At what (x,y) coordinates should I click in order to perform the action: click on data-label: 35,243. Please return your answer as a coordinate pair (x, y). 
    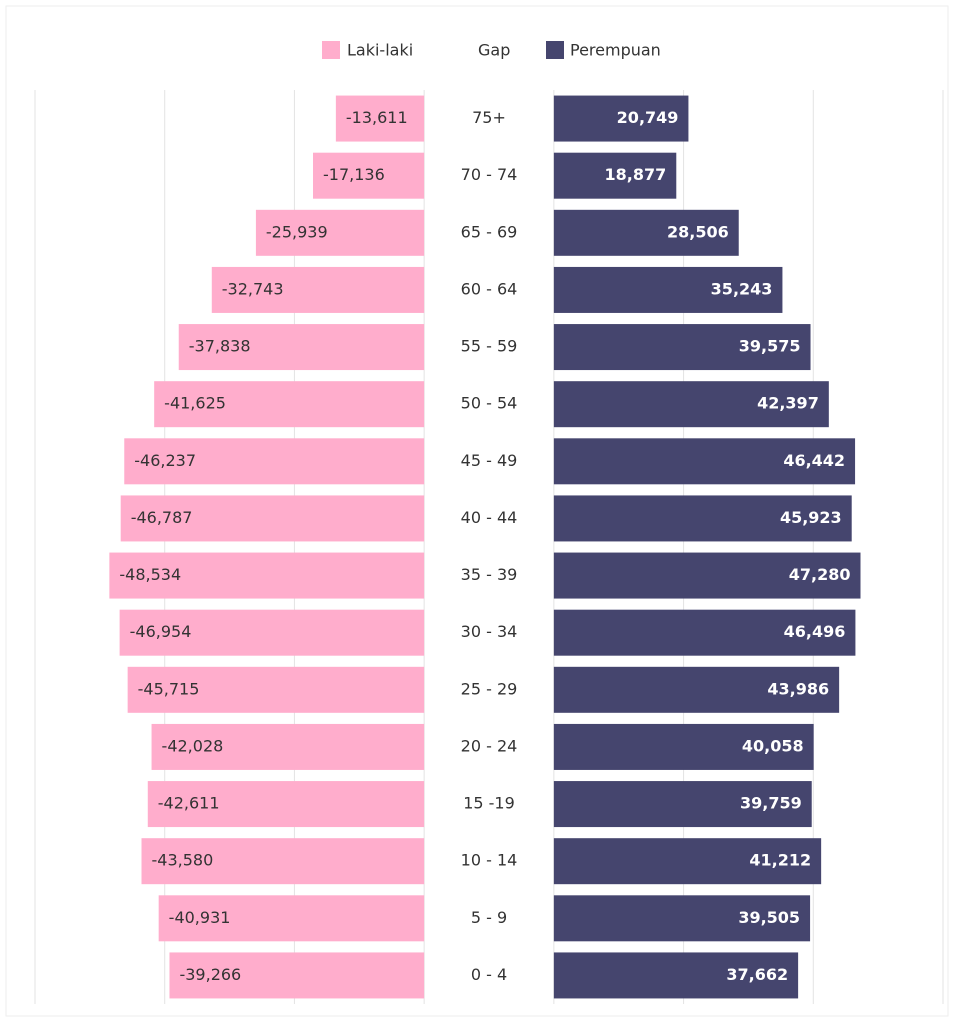
    Looking at the image, I should click on (742, 288).